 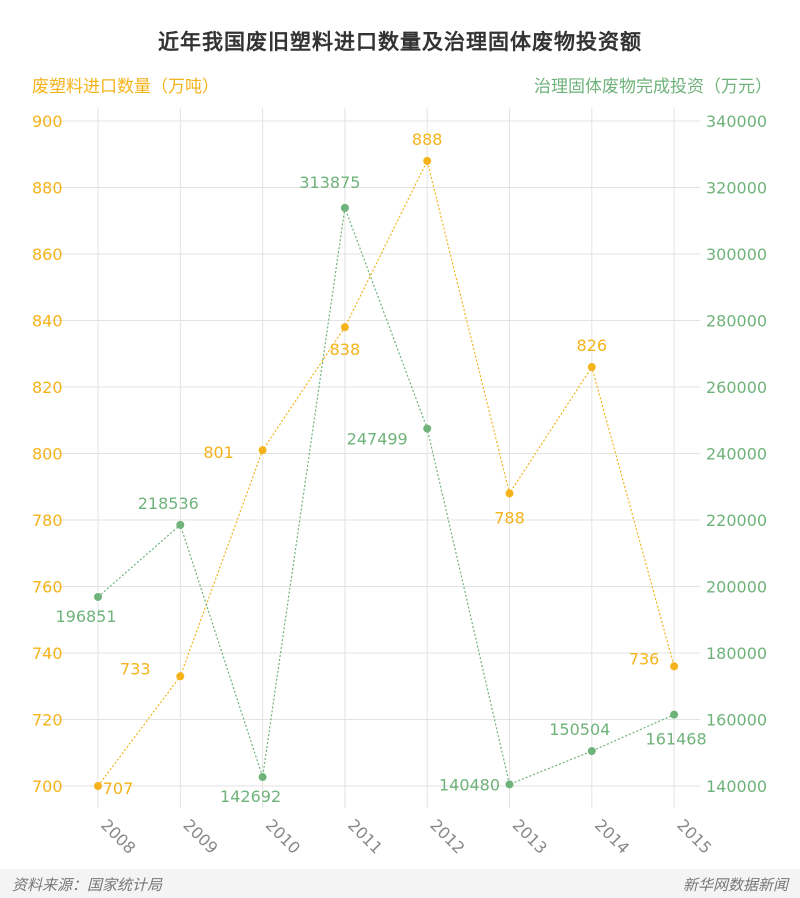 What do you see at coordinates (250, 796) in the screenshot?
I see `data-label: 142692` at bounding box center [250, 796].